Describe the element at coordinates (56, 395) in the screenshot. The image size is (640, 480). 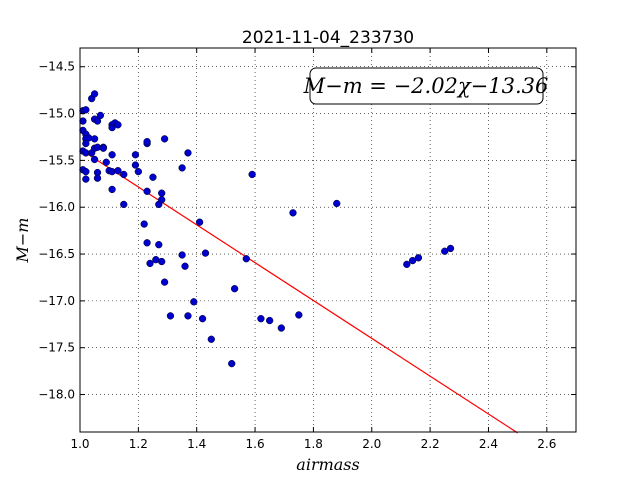
I see `y-tick-label: −18.0` at that location.